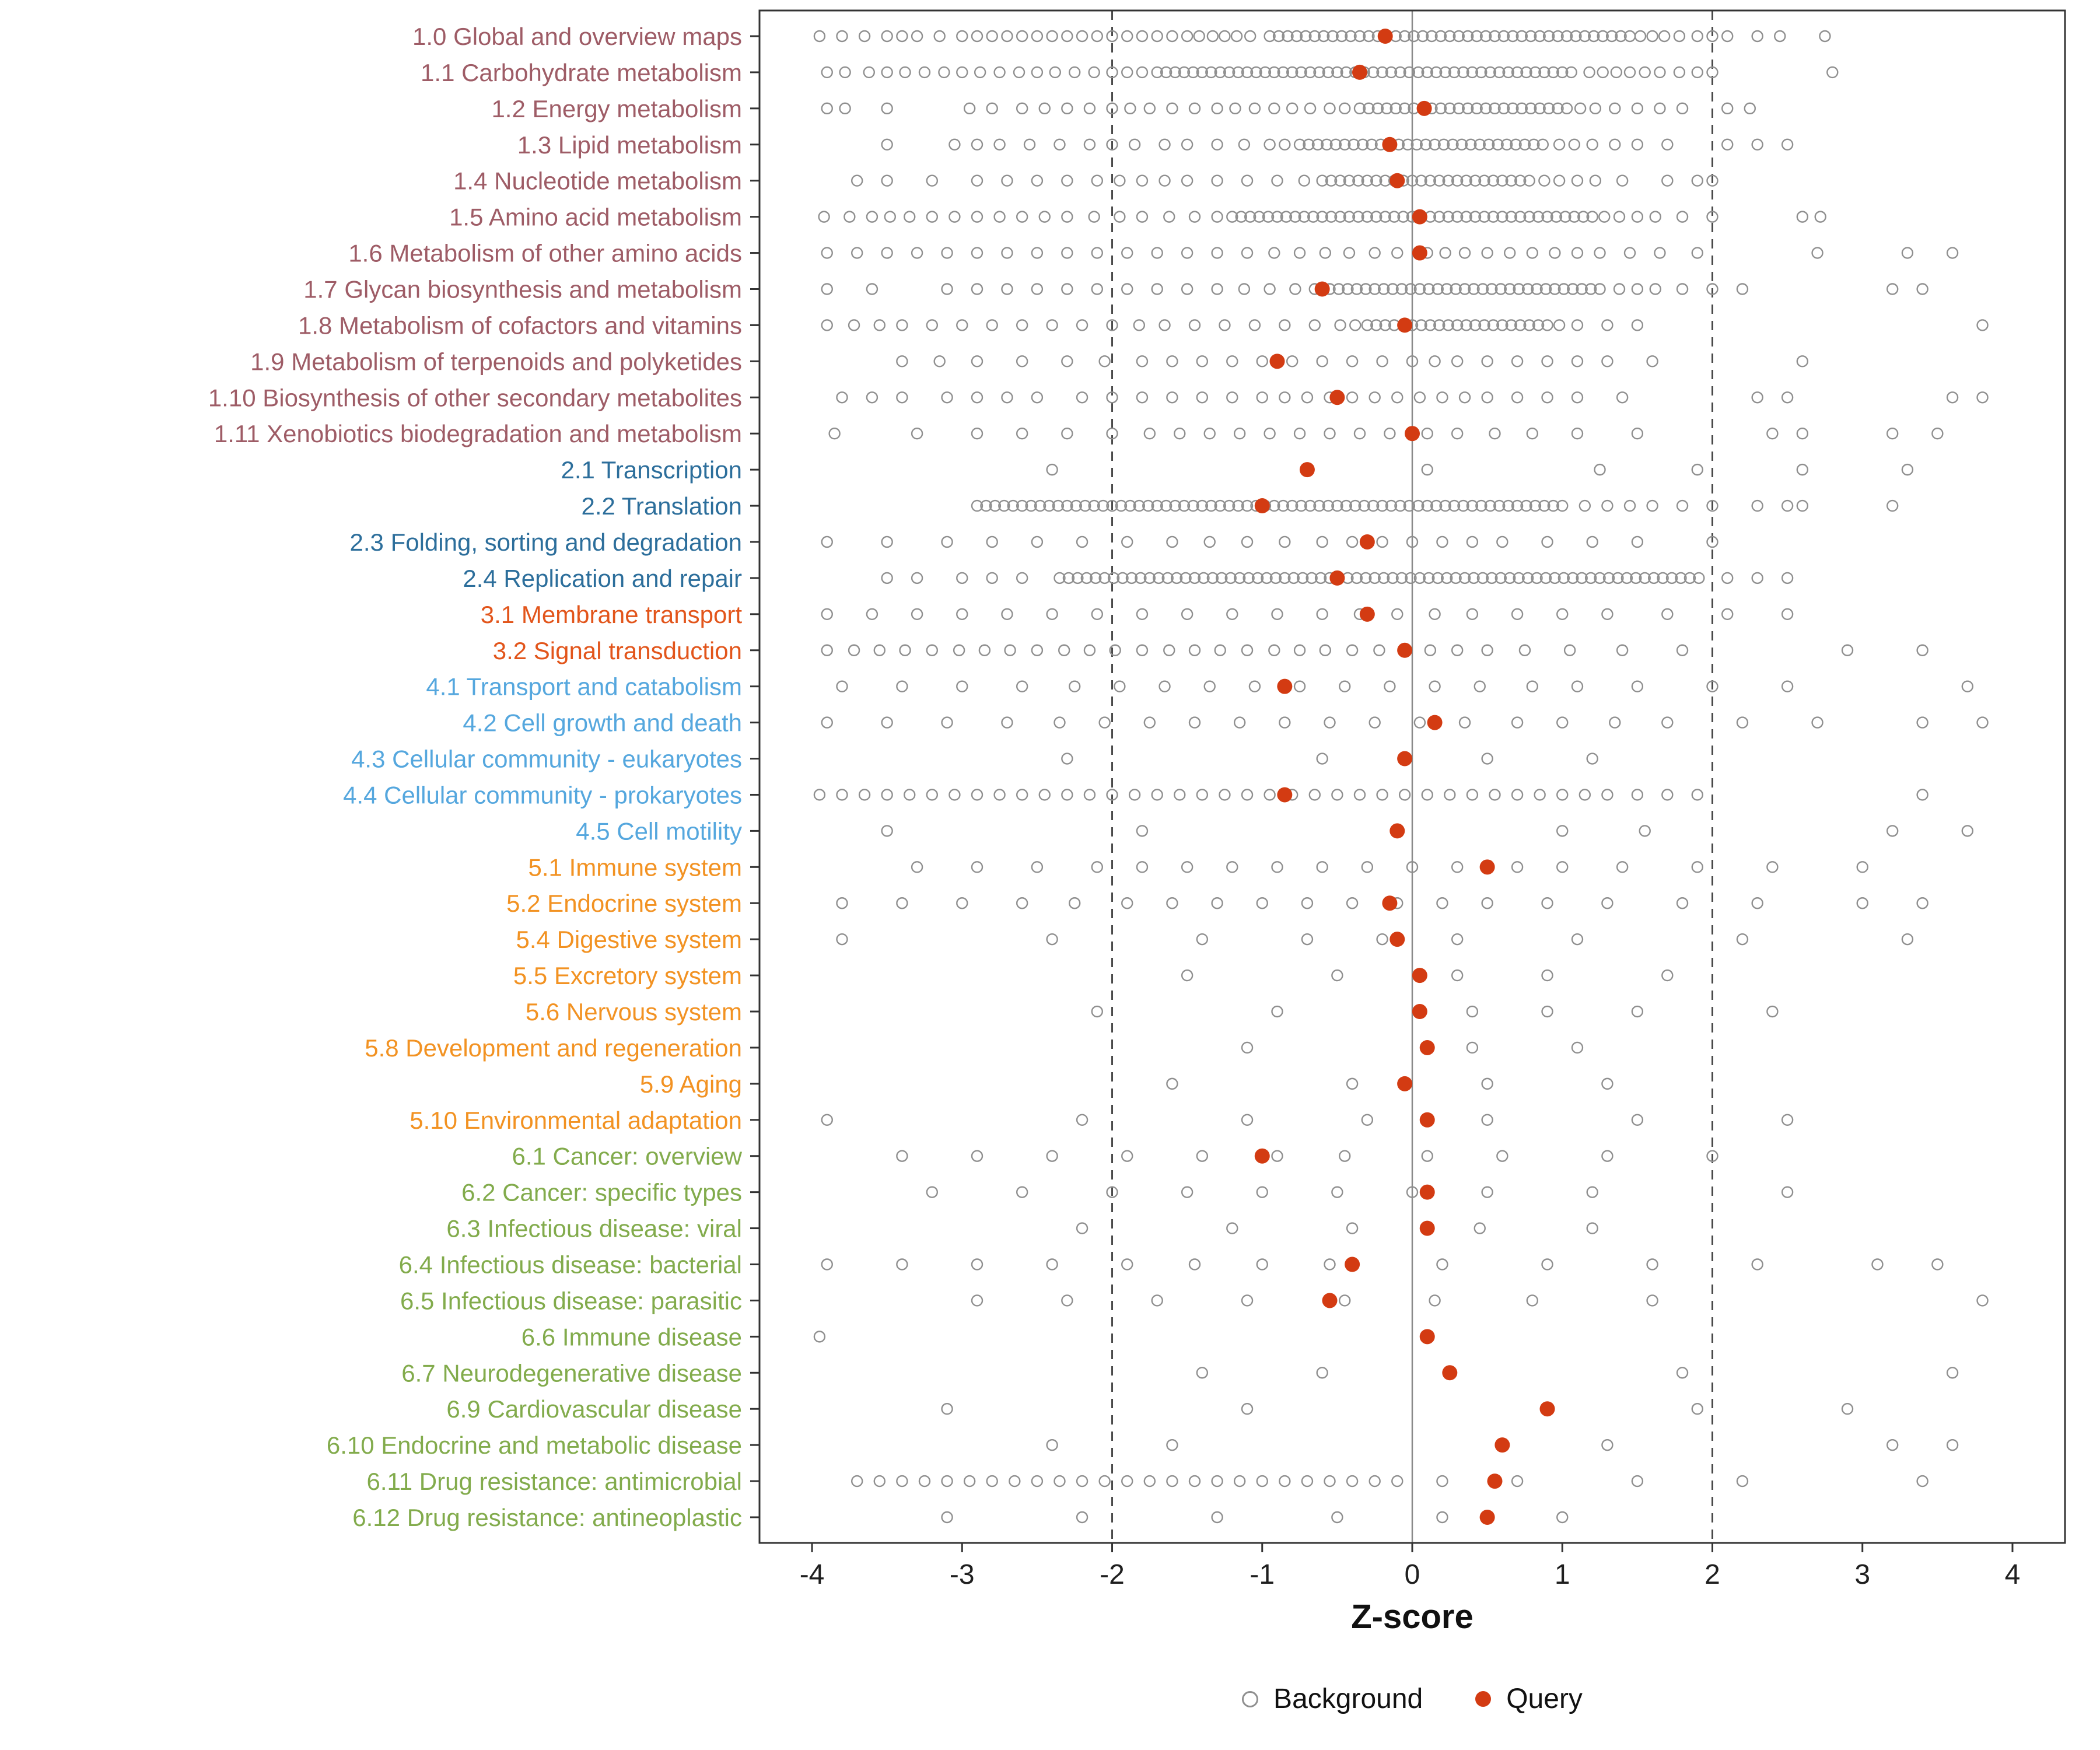 This screenshot has width=2100, height=1750. What do you see at coordinates (577, 36) in the screenshot?
I see `svg-text: 1.0 Global and overview maps` at bounding box center [577, 36].